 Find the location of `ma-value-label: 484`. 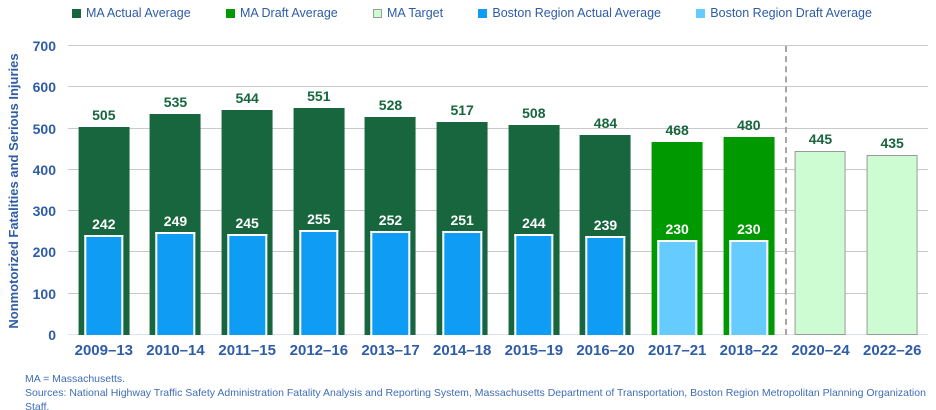

ma-value-label: 484 is located at coordinates (605, 123).